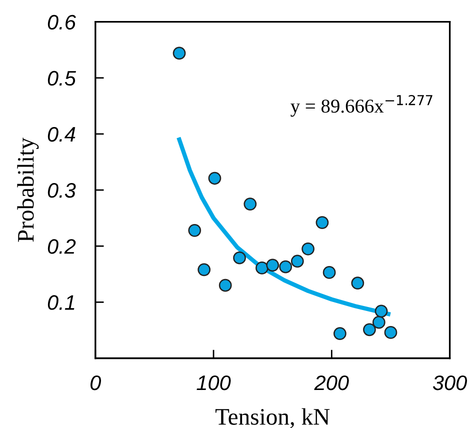  What do you see at coordinates (61, 302) in the screenshot?
I see `y-tick-label: 0.1` at bounding box center [61, 302].